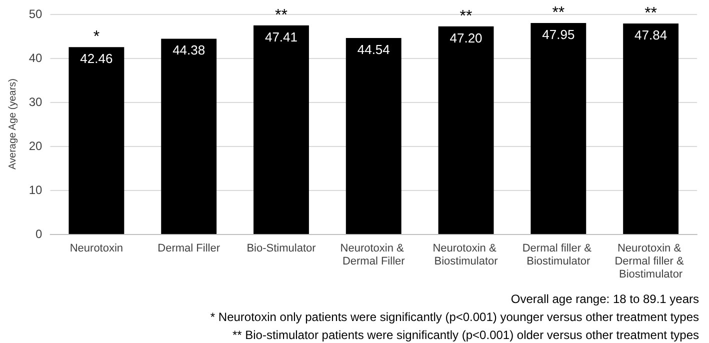 This screenshot has height=343, width=709. I want to click on text: ** Bio-stimulator patients were significantly (p<0.001) older versus other treatment types, so click(466, 335).